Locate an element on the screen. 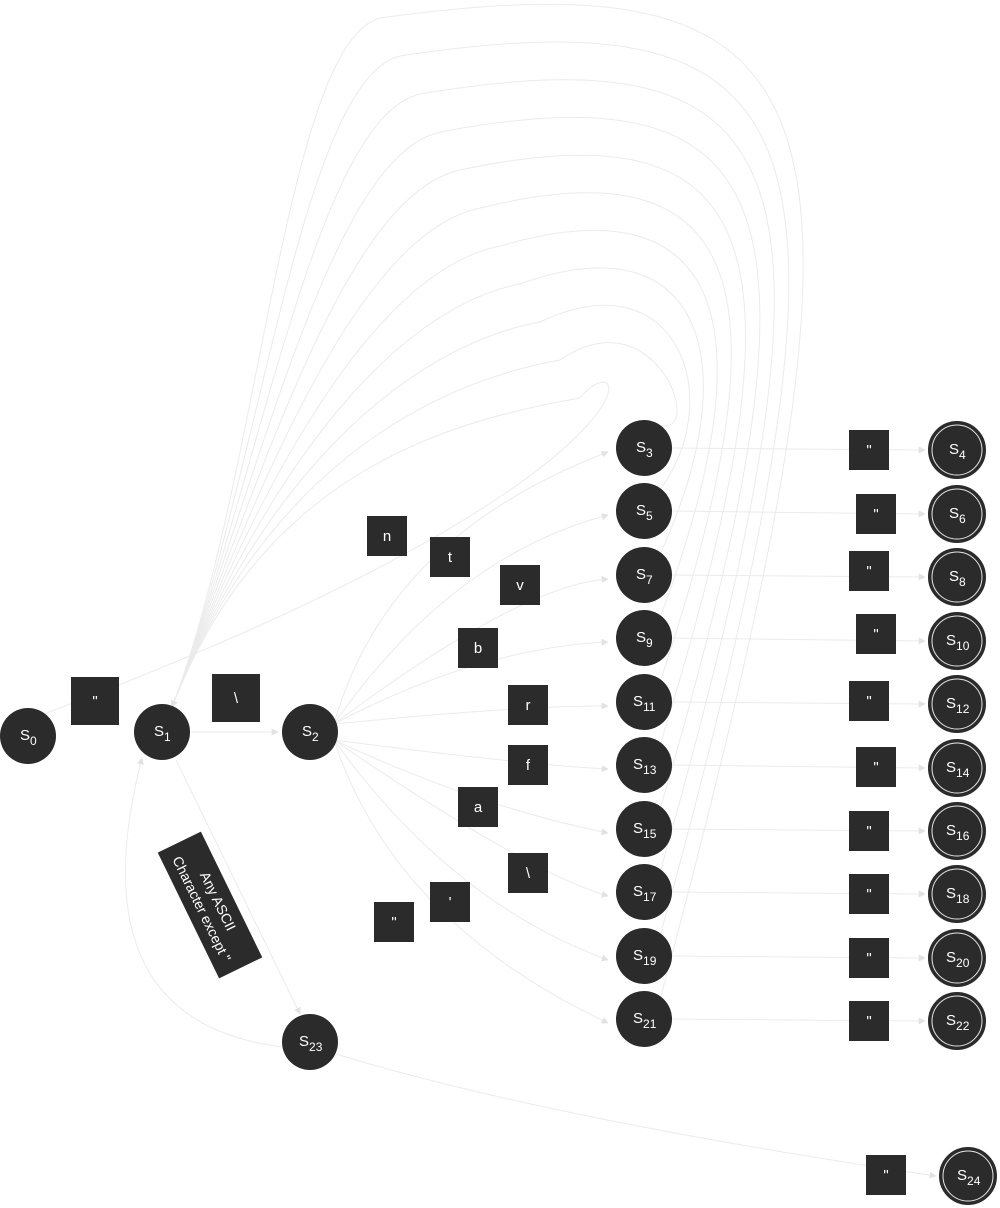  state-node-s11: S11 is located at coordinates (644, 702).